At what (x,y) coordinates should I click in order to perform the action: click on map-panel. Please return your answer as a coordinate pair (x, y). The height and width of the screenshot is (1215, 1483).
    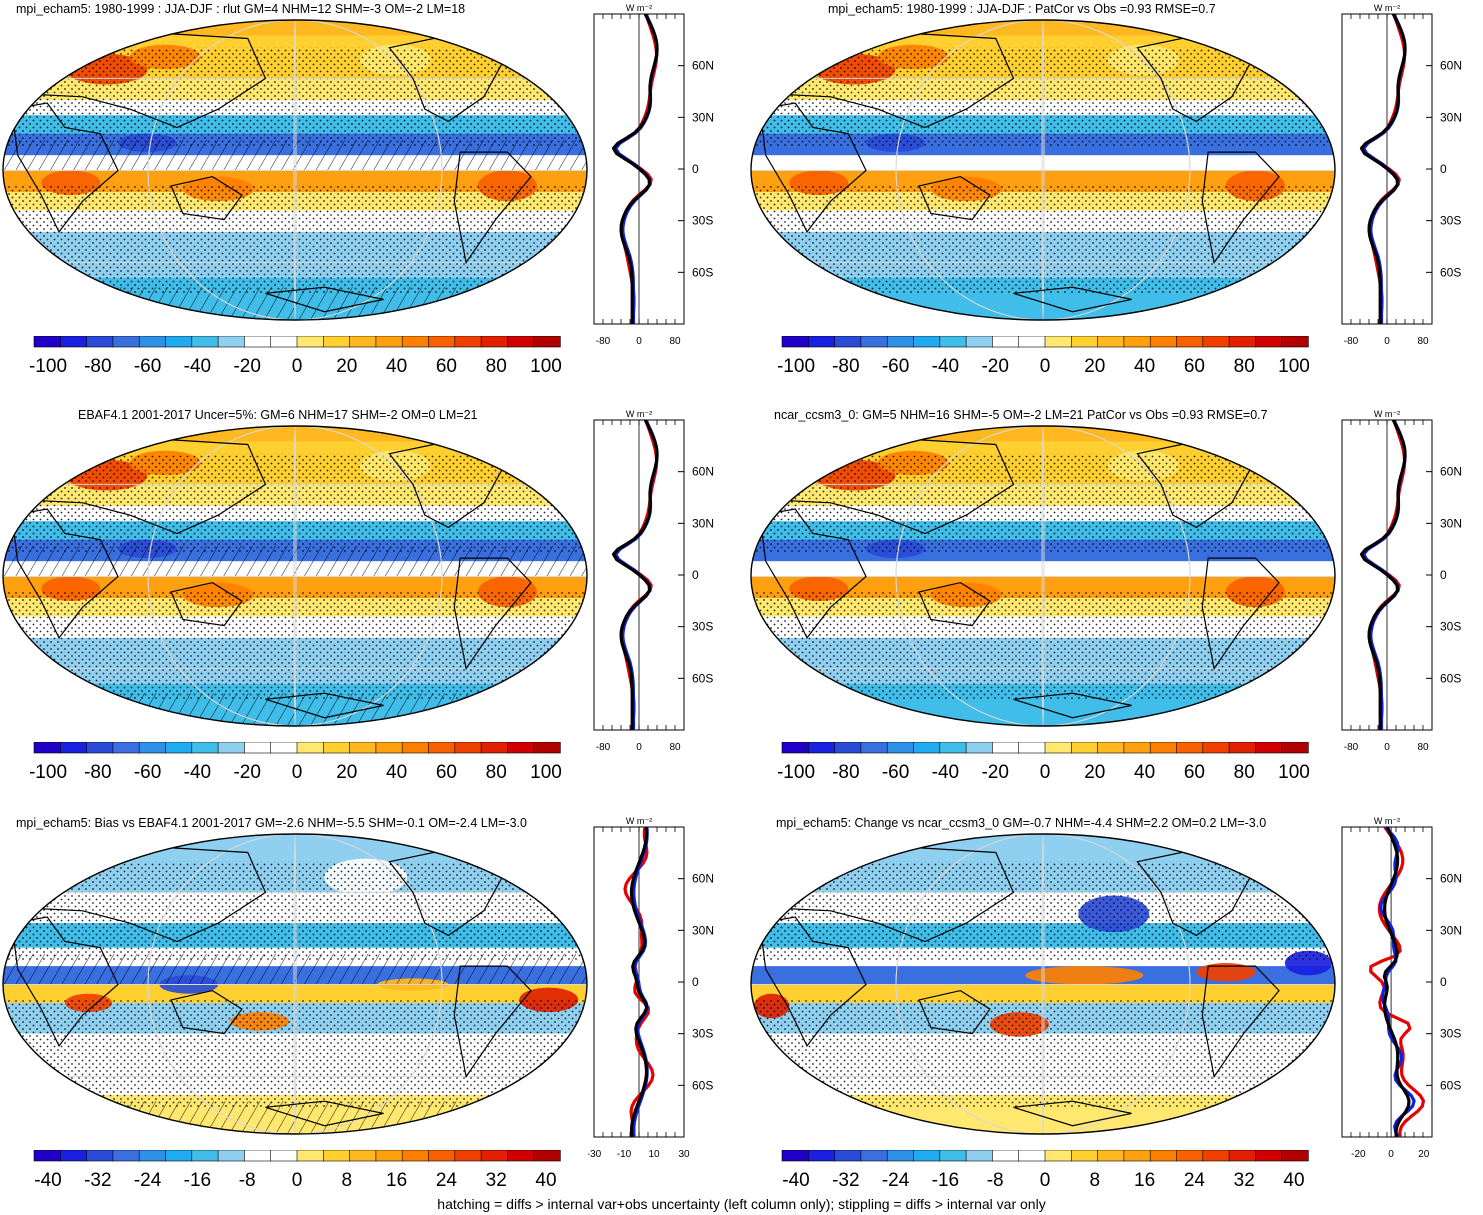
    Looking at the image, I should click on (295, 576).